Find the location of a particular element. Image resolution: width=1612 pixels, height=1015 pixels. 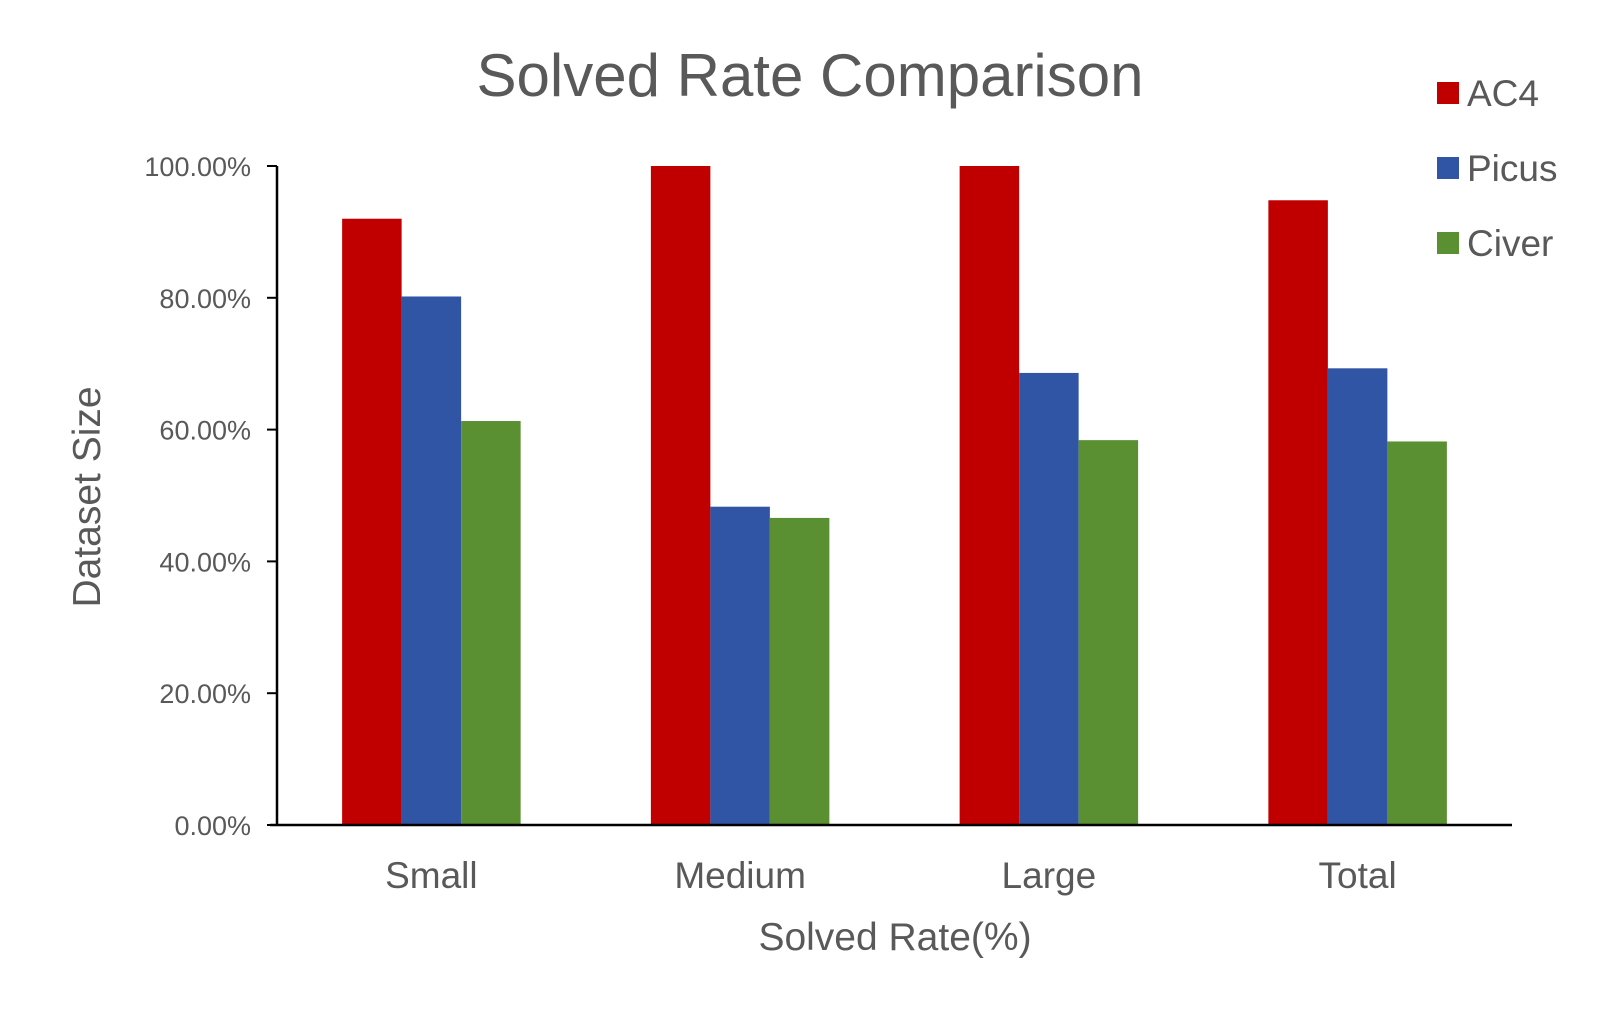

legend: AC4 Picus Civer is located at coordinates (1497, 168).